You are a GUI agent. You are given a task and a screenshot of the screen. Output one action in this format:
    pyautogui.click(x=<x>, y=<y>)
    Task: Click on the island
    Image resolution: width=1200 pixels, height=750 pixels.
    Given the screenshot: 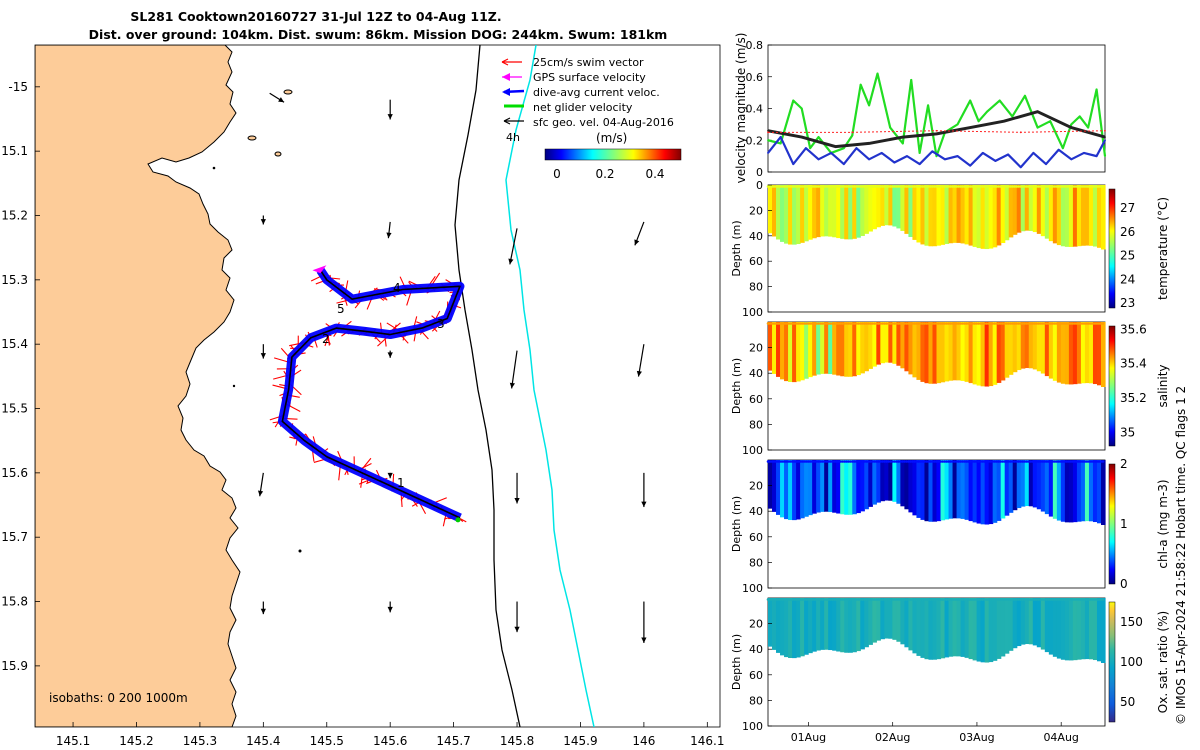 What is the action you would take?
    pyautogui.click(x=288, y=92)
    